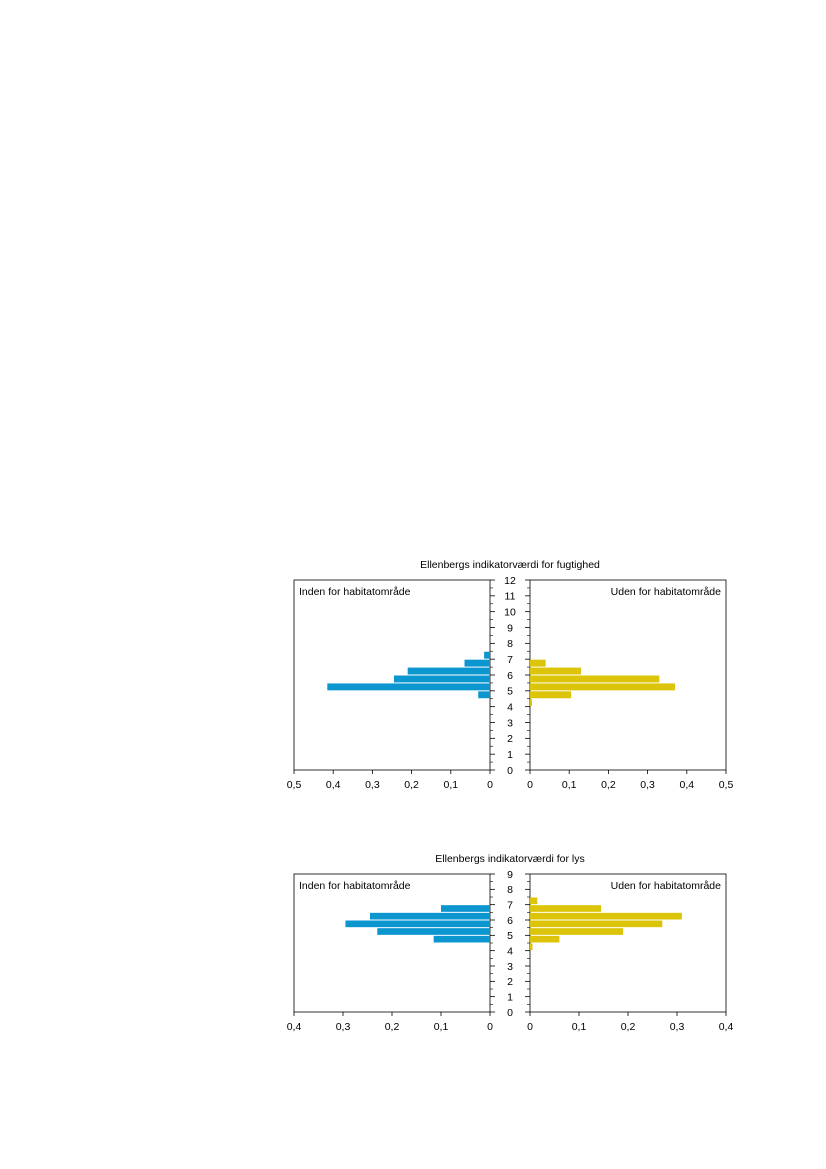  I want to click on y-tick-label: 12, so click(510, 581).